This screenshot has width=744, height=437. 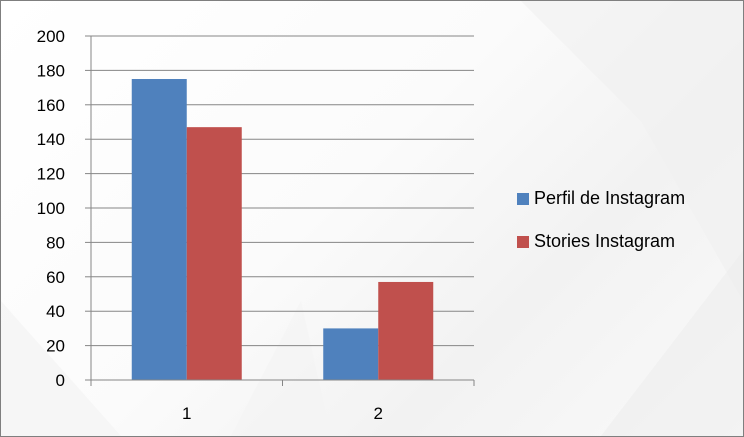 I want to click on y-tick-label: 160, so click(x=51, y=105).